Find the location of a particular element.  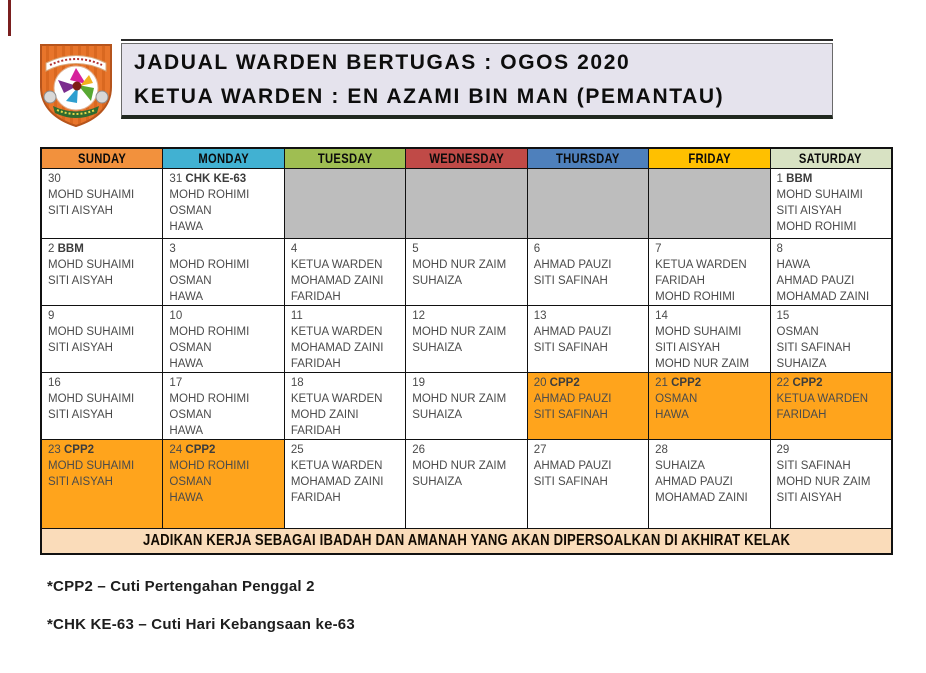

calendar-cell-day-18: 18 KETUA WARDEN MOHD ZAINI FARIDAH is located at coordinates (345, 406).